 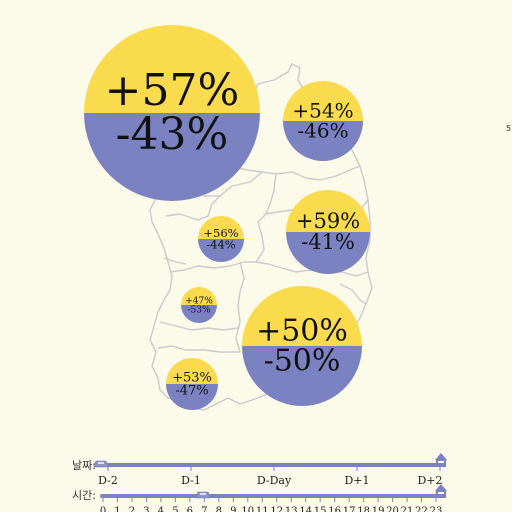 What do you see at coordinates (219, 509) in the screenshot?
I see `hour-tick-label: 8` at bounding box center [219, 509].